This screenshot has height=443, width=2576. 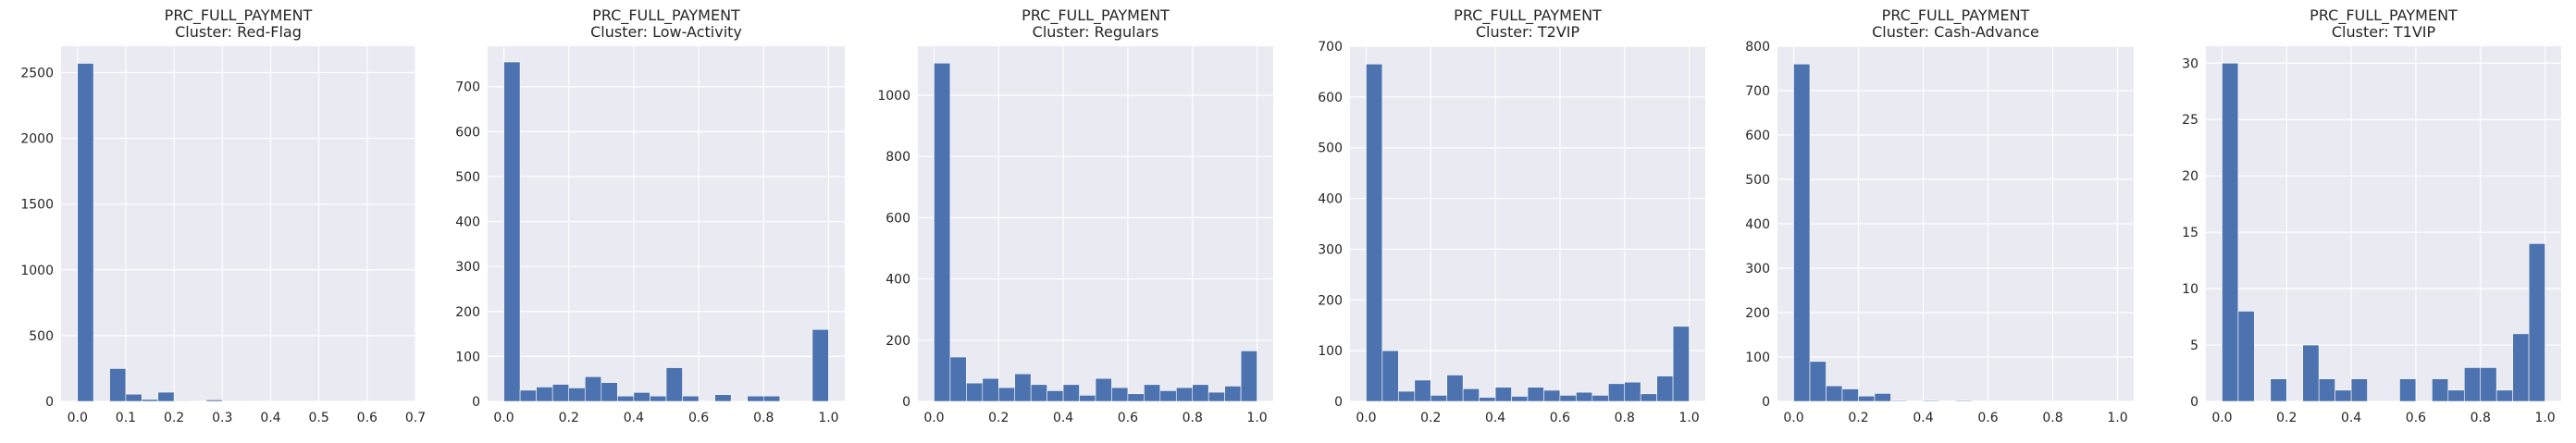 I want to click on chart-subtitle: Cluster: T1VIP, so click(x=2384, y=32).